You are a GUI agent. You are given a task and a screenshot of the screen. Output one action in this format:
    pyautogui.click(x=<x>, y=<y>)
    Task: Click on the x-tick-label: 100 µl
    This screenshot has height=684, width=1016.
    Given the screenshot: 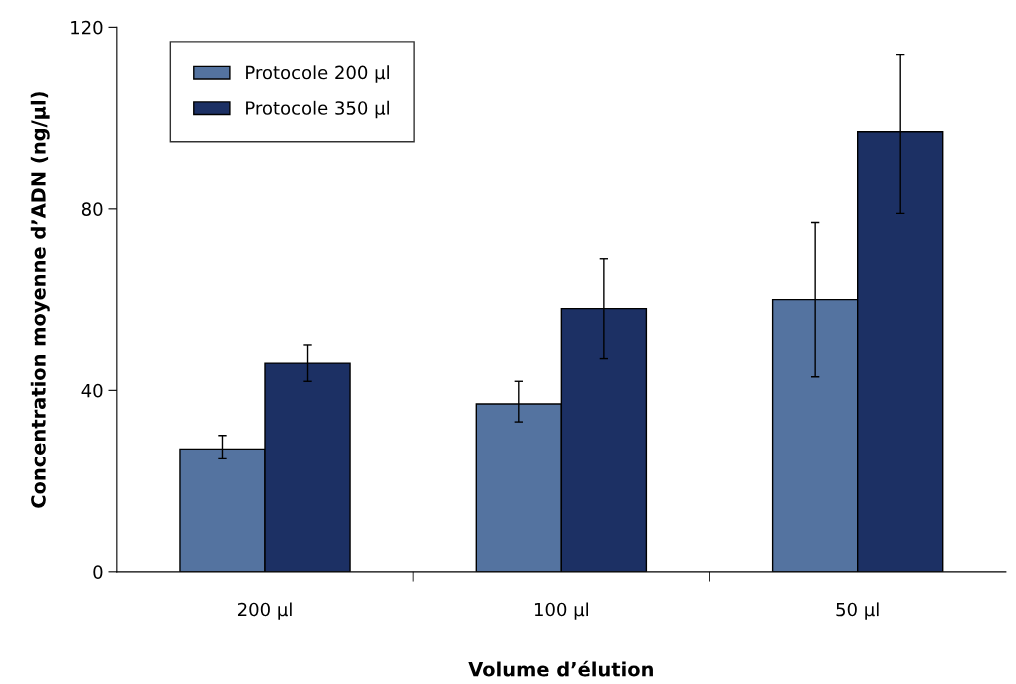 What is the action you would take?
    pyautogui.click(x=561, y=611)
    